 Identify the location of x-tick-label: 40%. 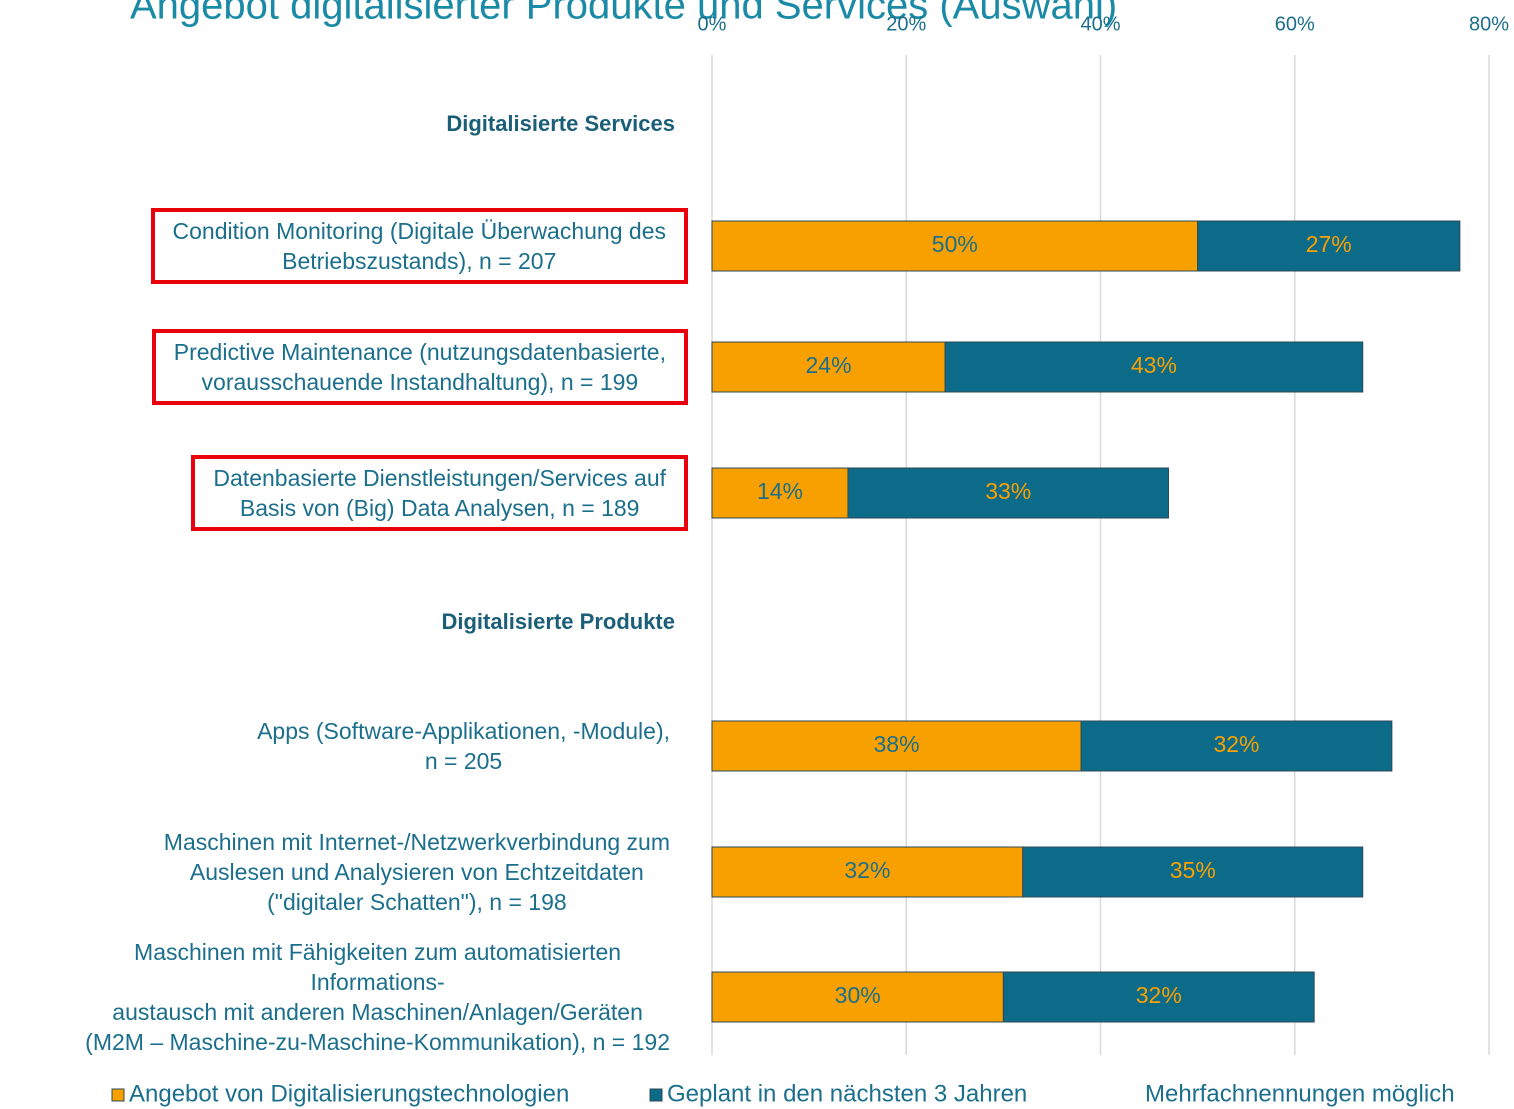
(1100, 24).